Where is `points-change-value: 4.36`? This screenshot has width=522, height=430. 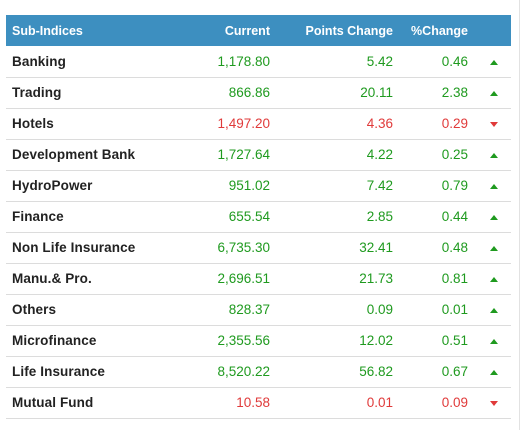 points-change-value: 4.36 is located at coordinates (379, 123).